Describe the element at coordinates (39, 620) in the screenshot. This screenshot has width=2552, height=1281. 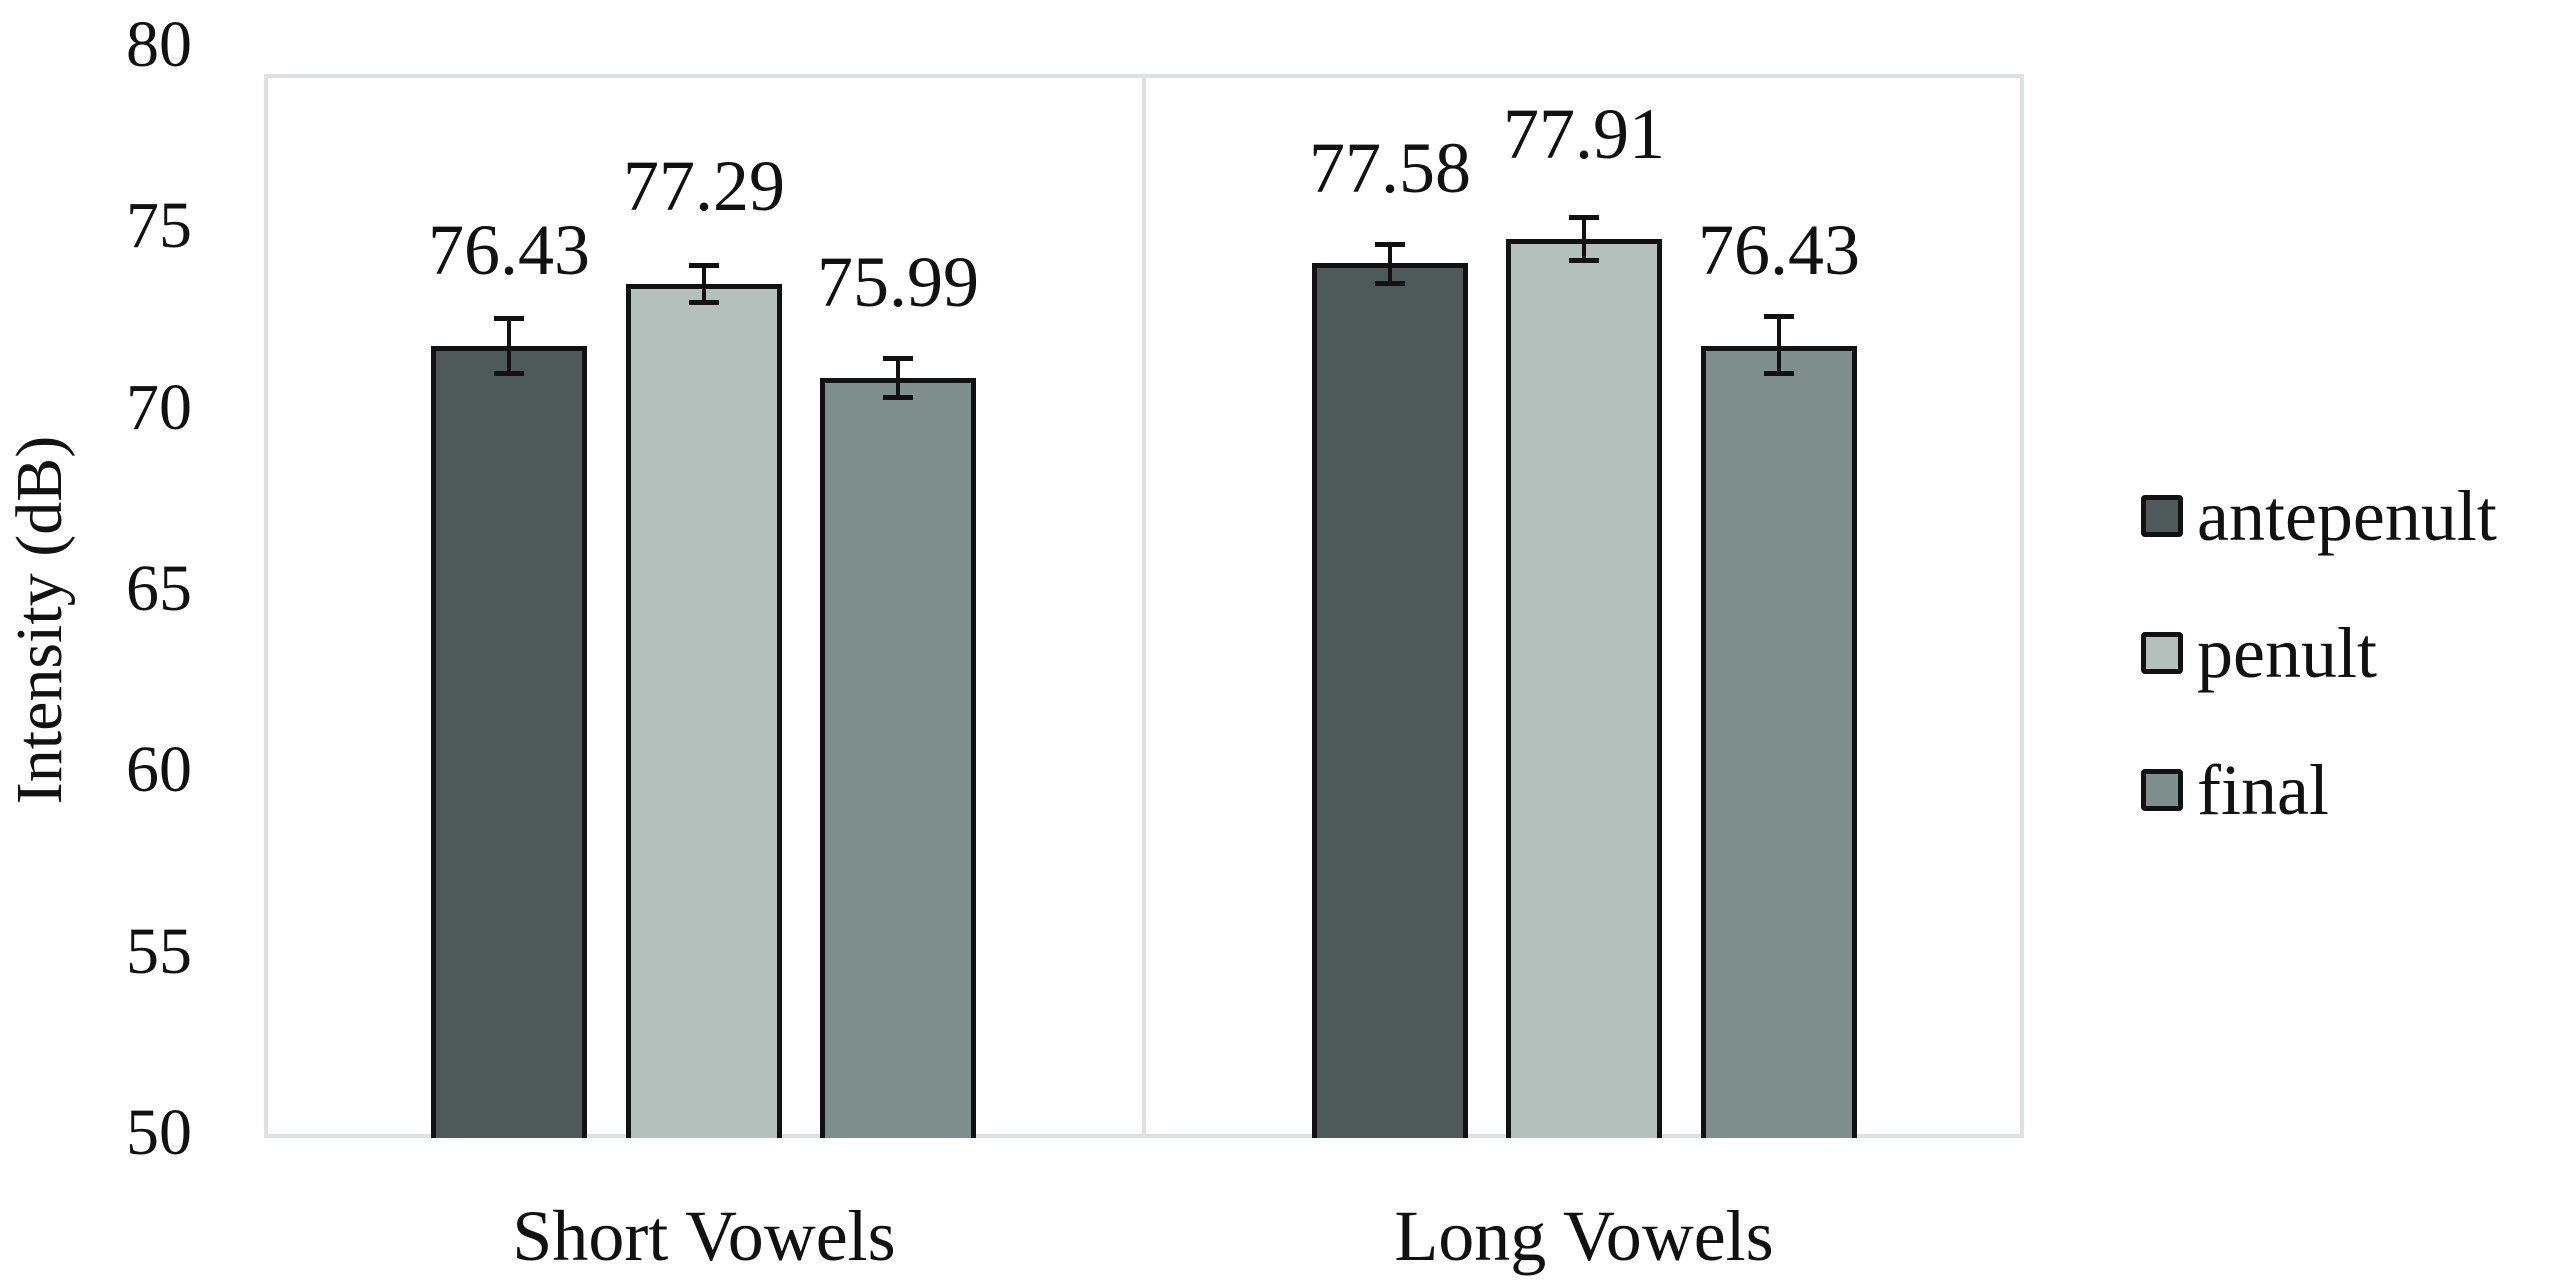
I see `y-axis-label: Intensity (dB)` at that location.